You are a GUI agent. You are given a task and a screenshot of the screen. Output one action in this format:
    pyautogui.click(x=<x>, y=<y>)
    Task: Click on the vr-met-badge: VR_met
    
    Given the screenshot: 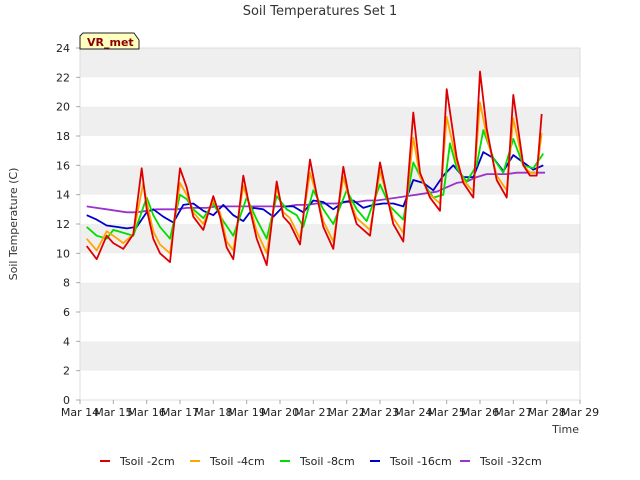 What is the action you would take?
    pyautogui.click(x=109, y=41)
    